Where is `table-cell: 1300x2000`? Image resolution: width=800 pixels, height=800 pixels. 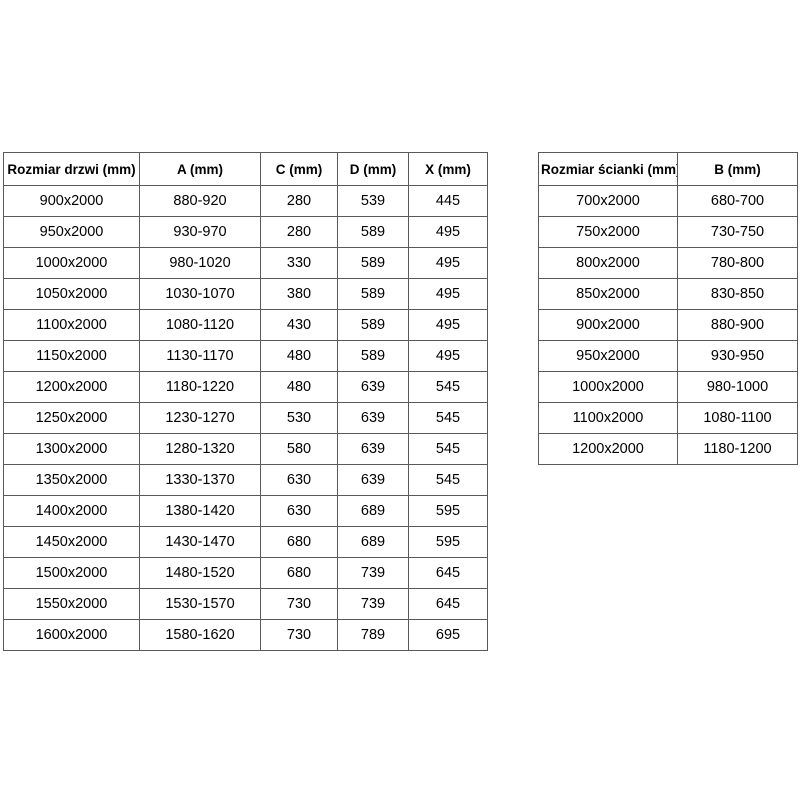 table-cell: 1300x2000 is located at coordinates (71, 449).